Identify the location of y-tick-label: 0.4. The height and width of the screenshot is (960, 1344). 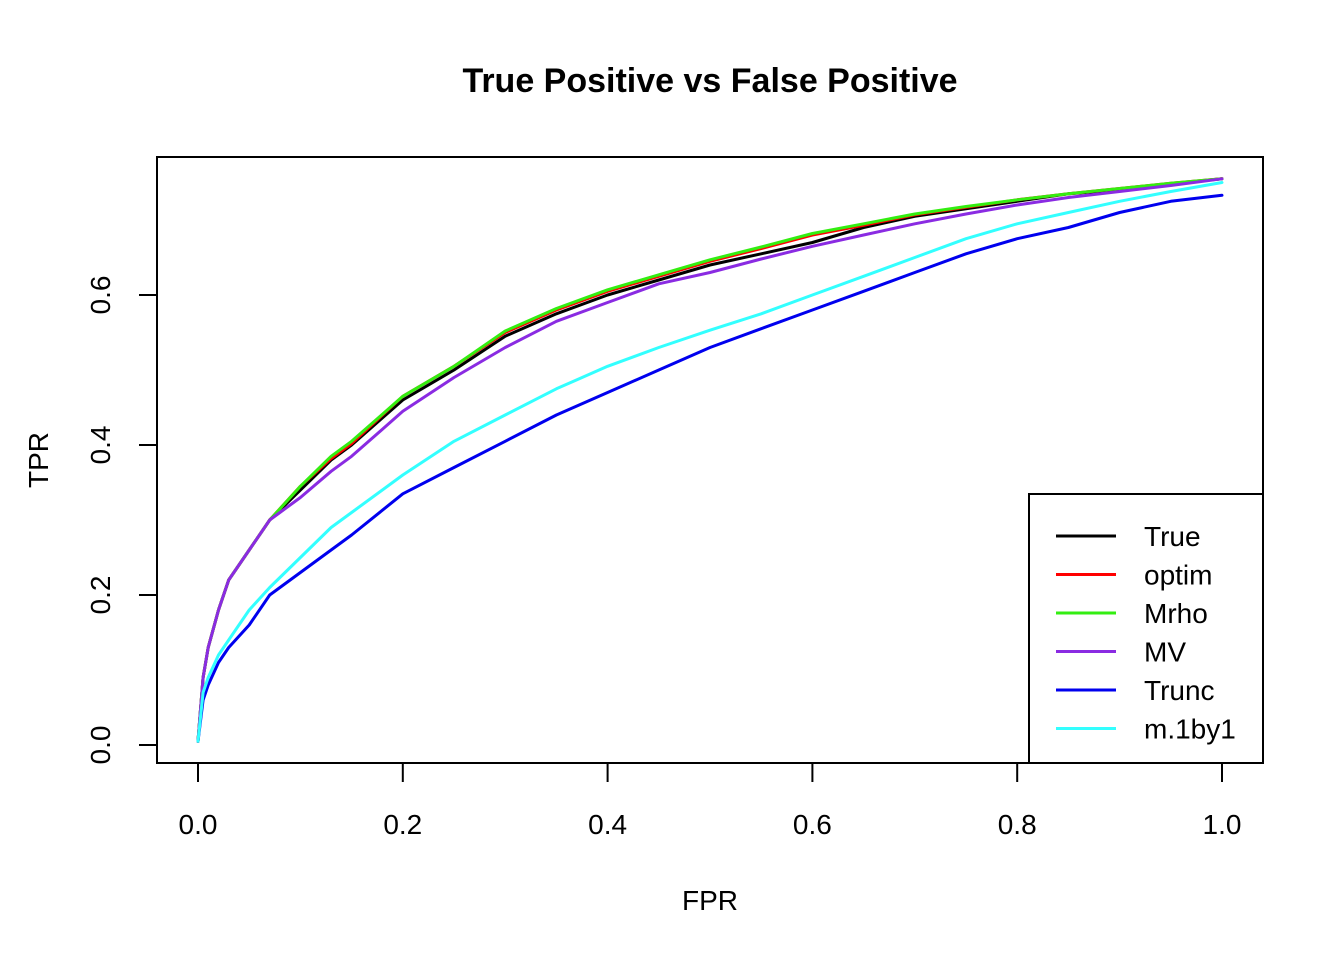
(100, 445).